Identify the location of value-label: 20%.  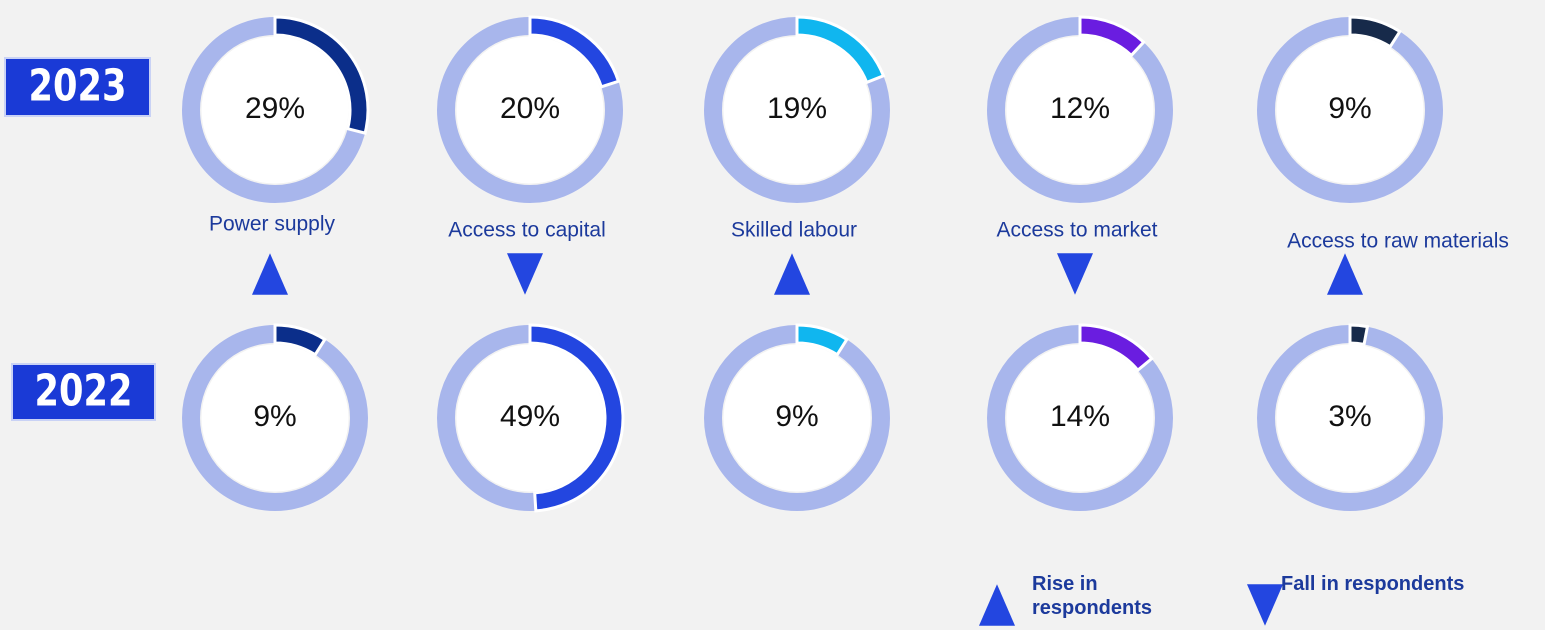
(530, 108).